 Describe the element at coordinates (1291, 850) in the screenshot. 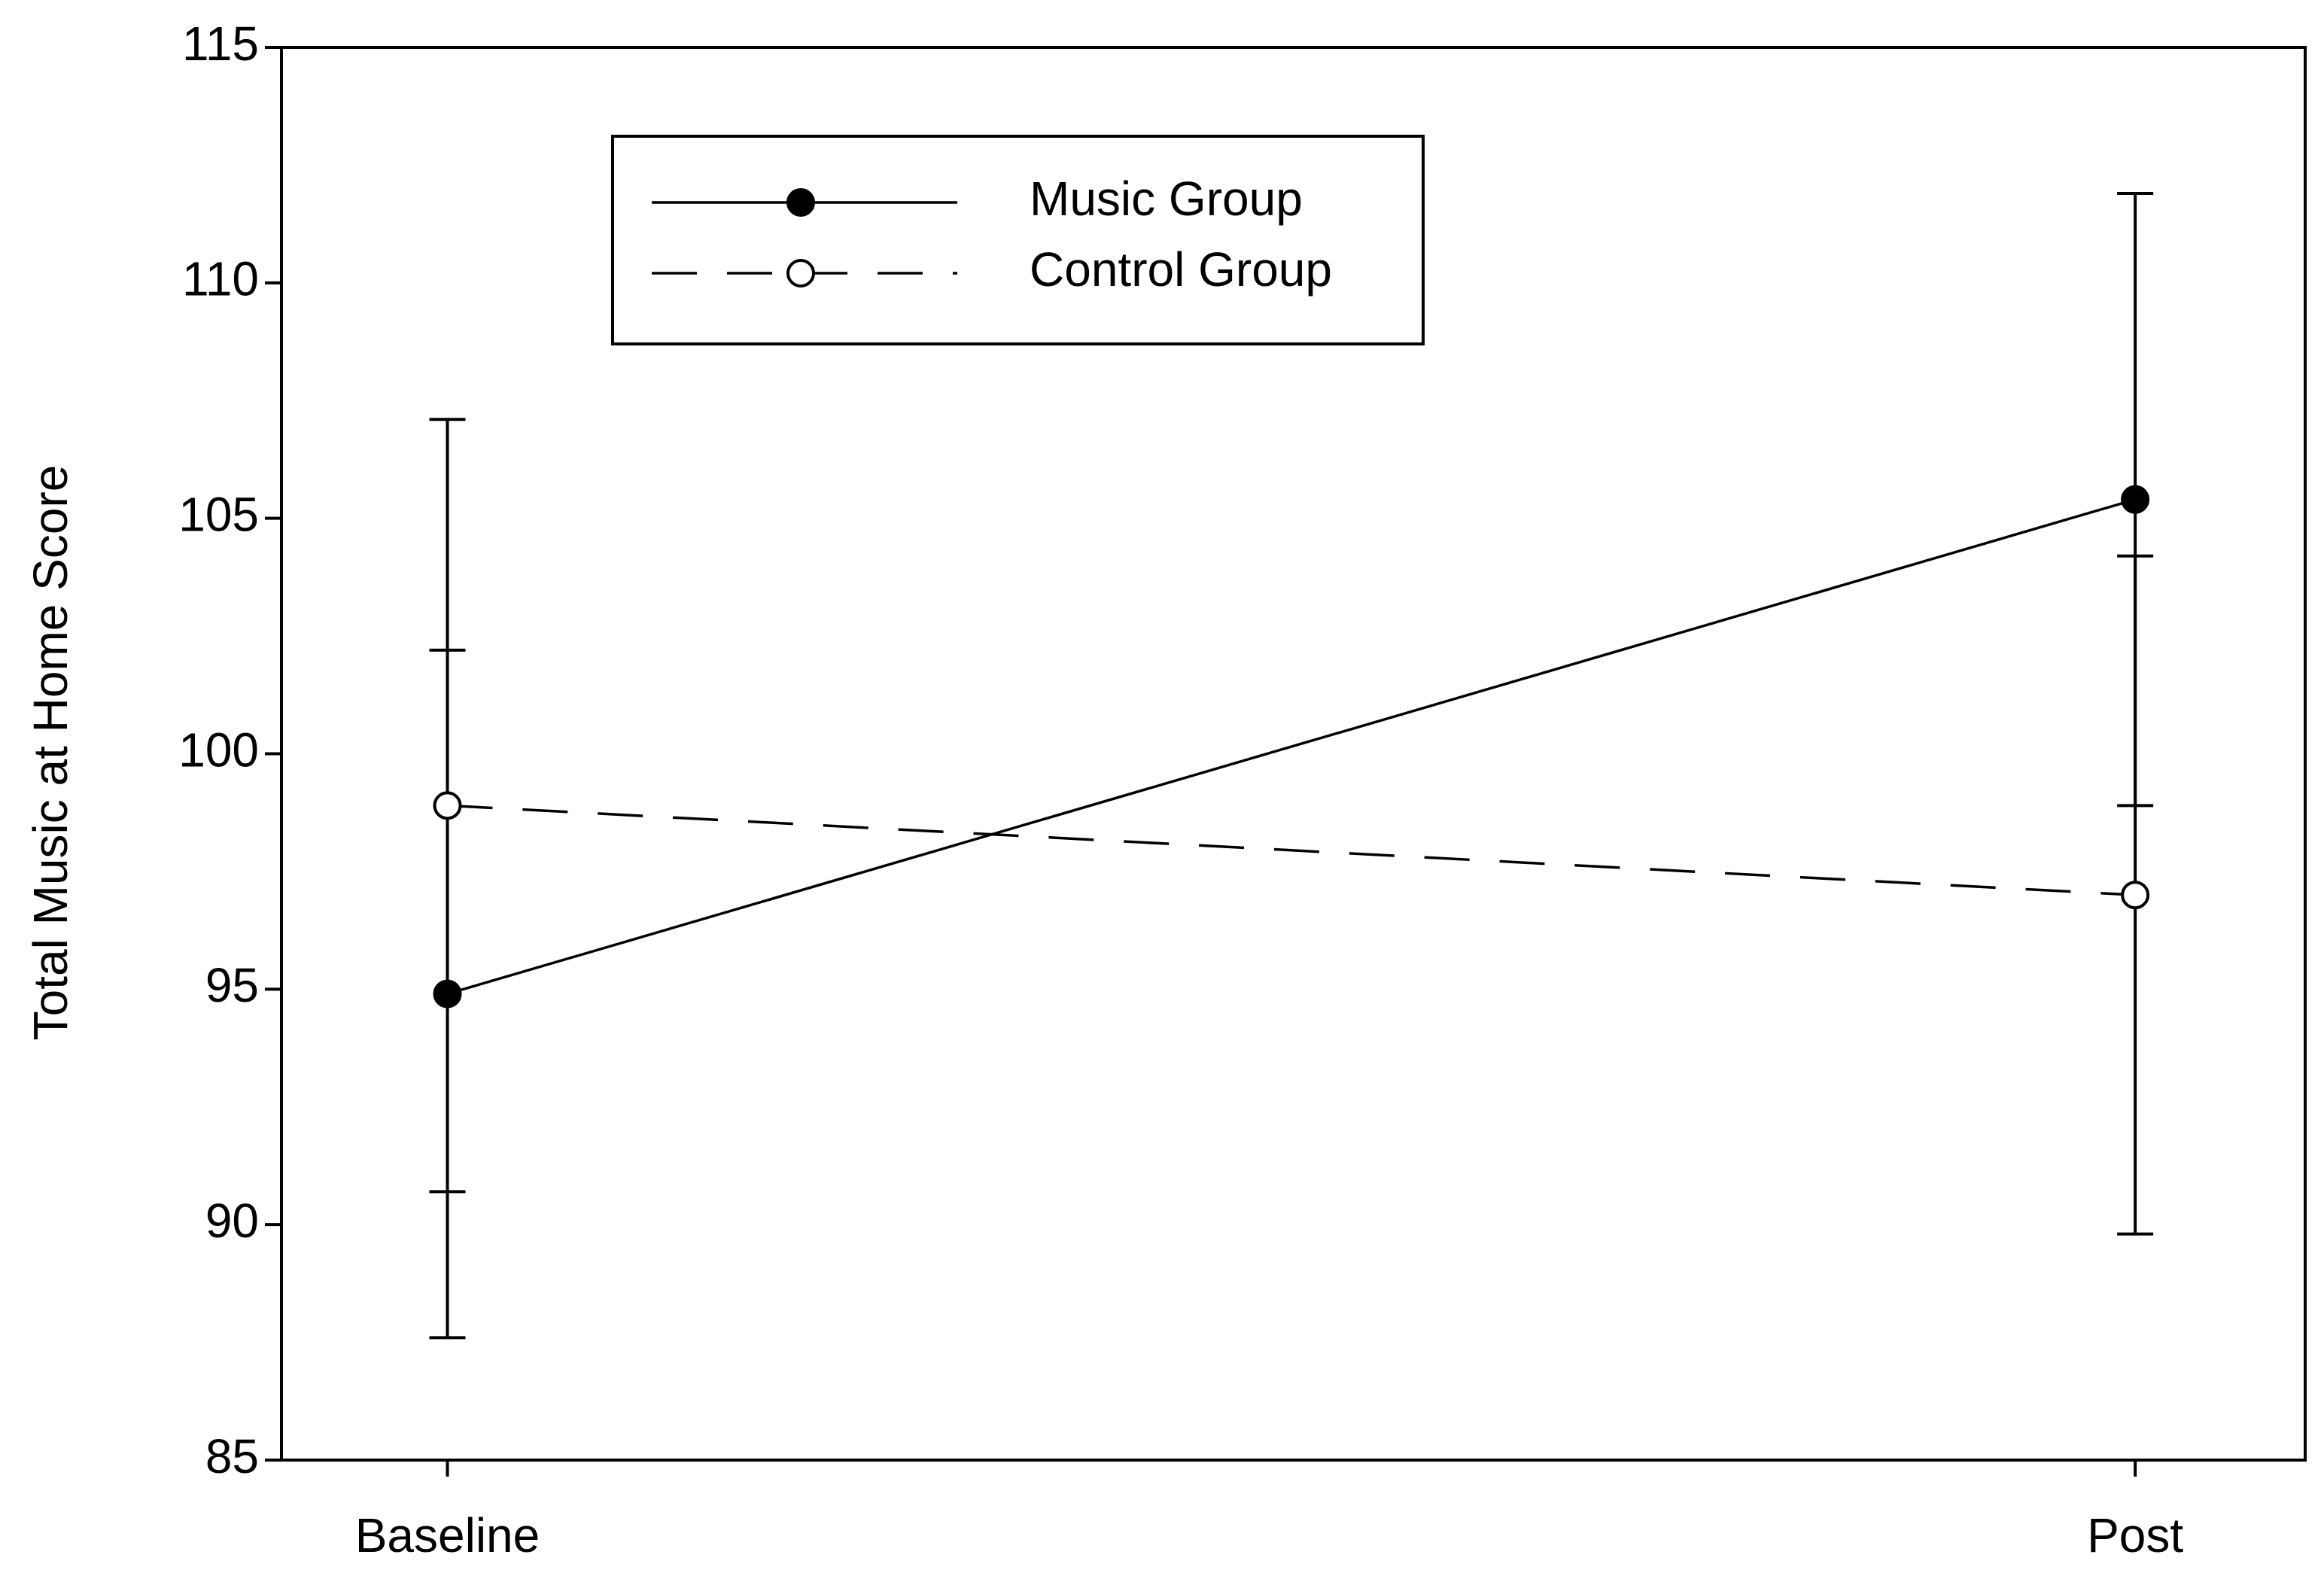

I see `series-line` at that location.